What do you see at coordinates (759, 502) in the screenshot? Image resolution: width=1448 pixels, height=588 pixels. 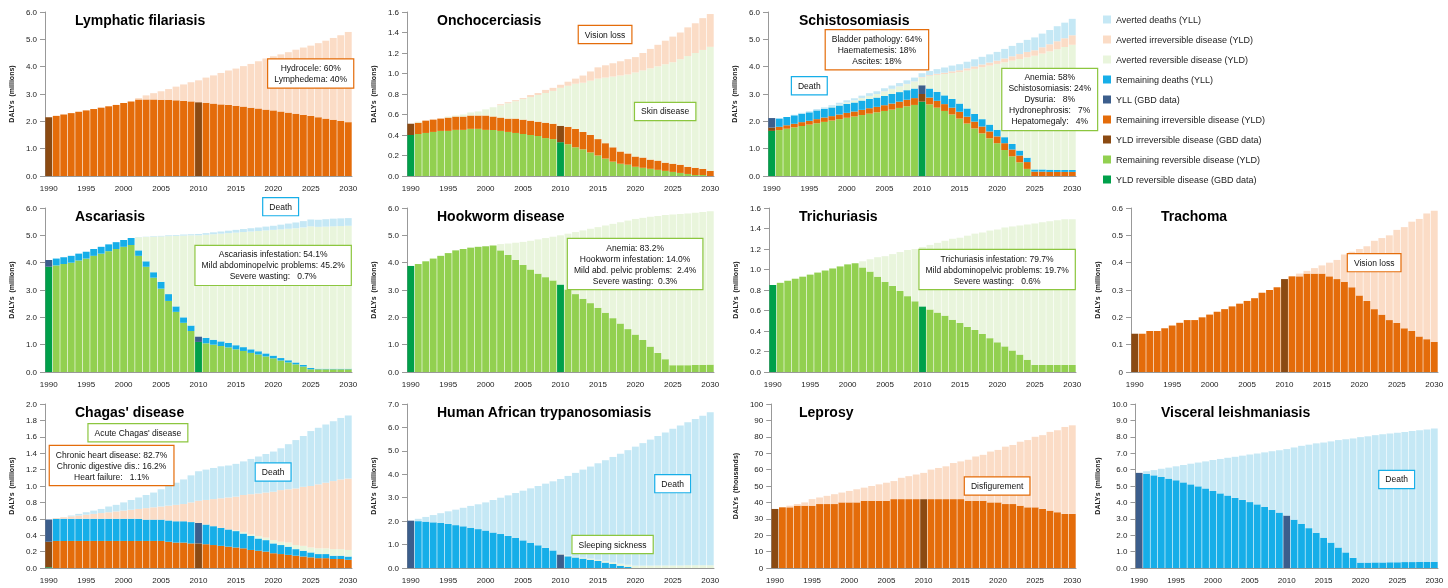 I see `y-tick-label: 40` at bounding box center [759, 502].